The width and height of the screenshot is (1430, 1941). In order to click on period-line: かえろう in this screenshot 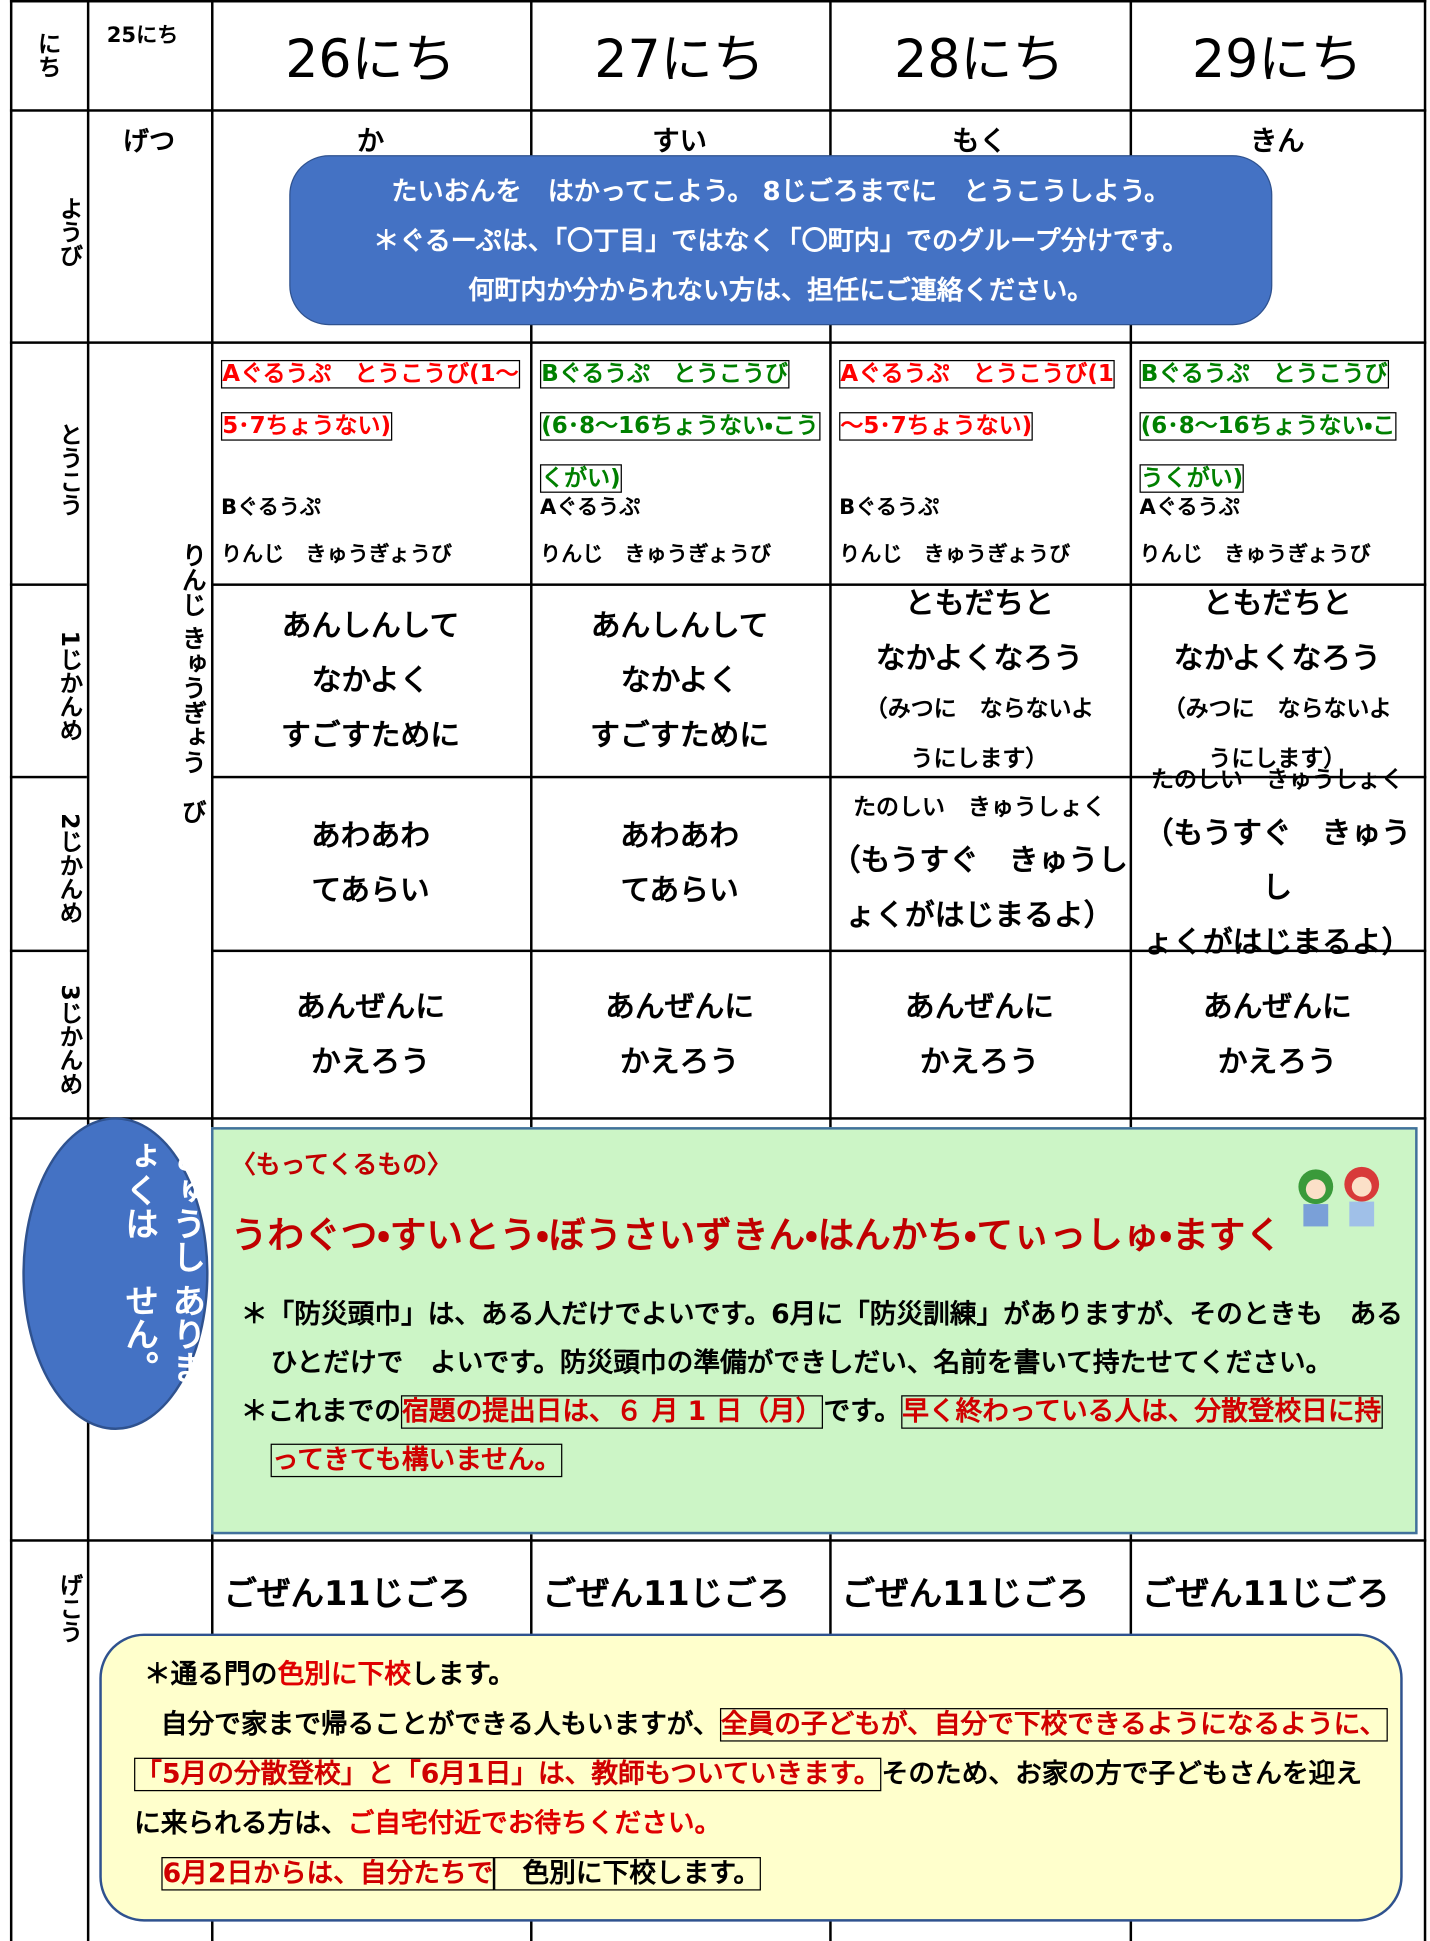, I will do `click(1277, 1061)`.